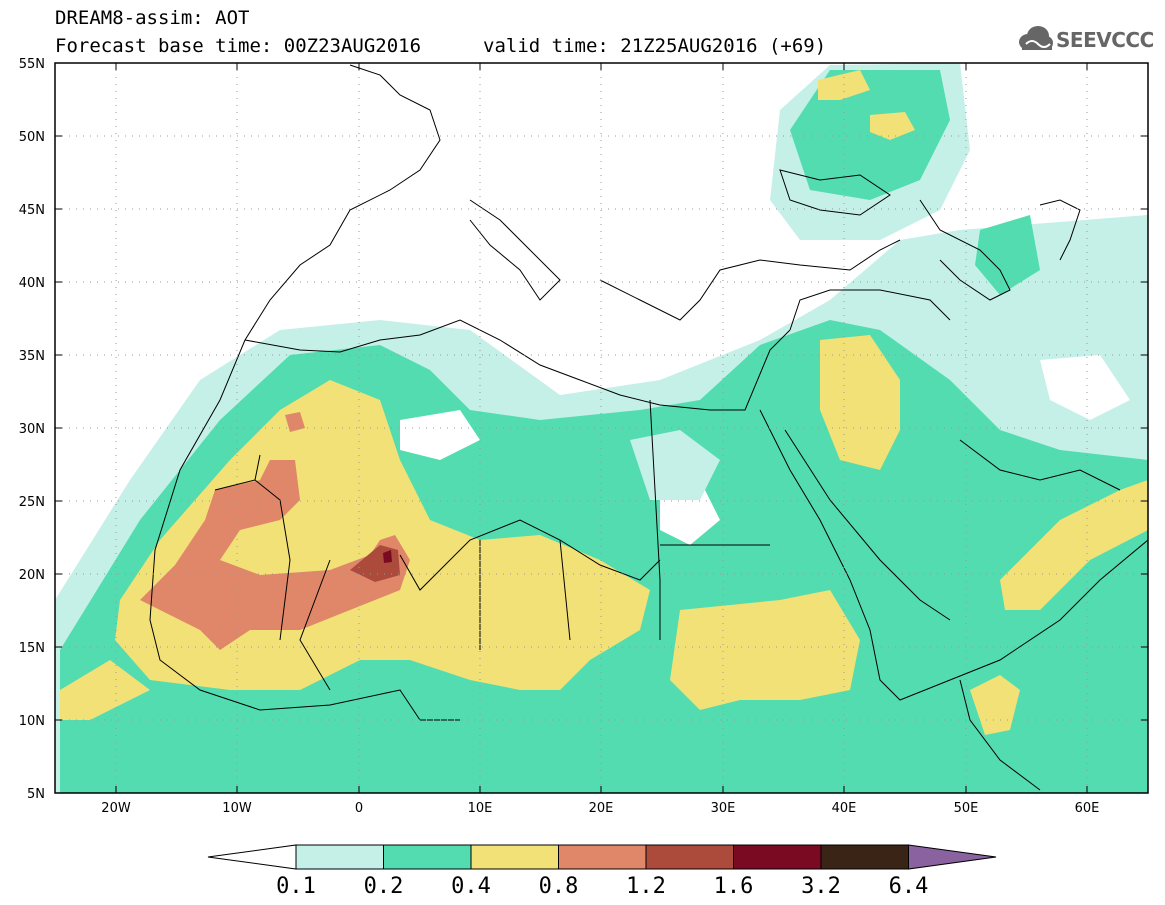 Image resolution: width=1165 pixels, height=905 pixels. I want to click on lat-label: 5N, so click(36, 794).